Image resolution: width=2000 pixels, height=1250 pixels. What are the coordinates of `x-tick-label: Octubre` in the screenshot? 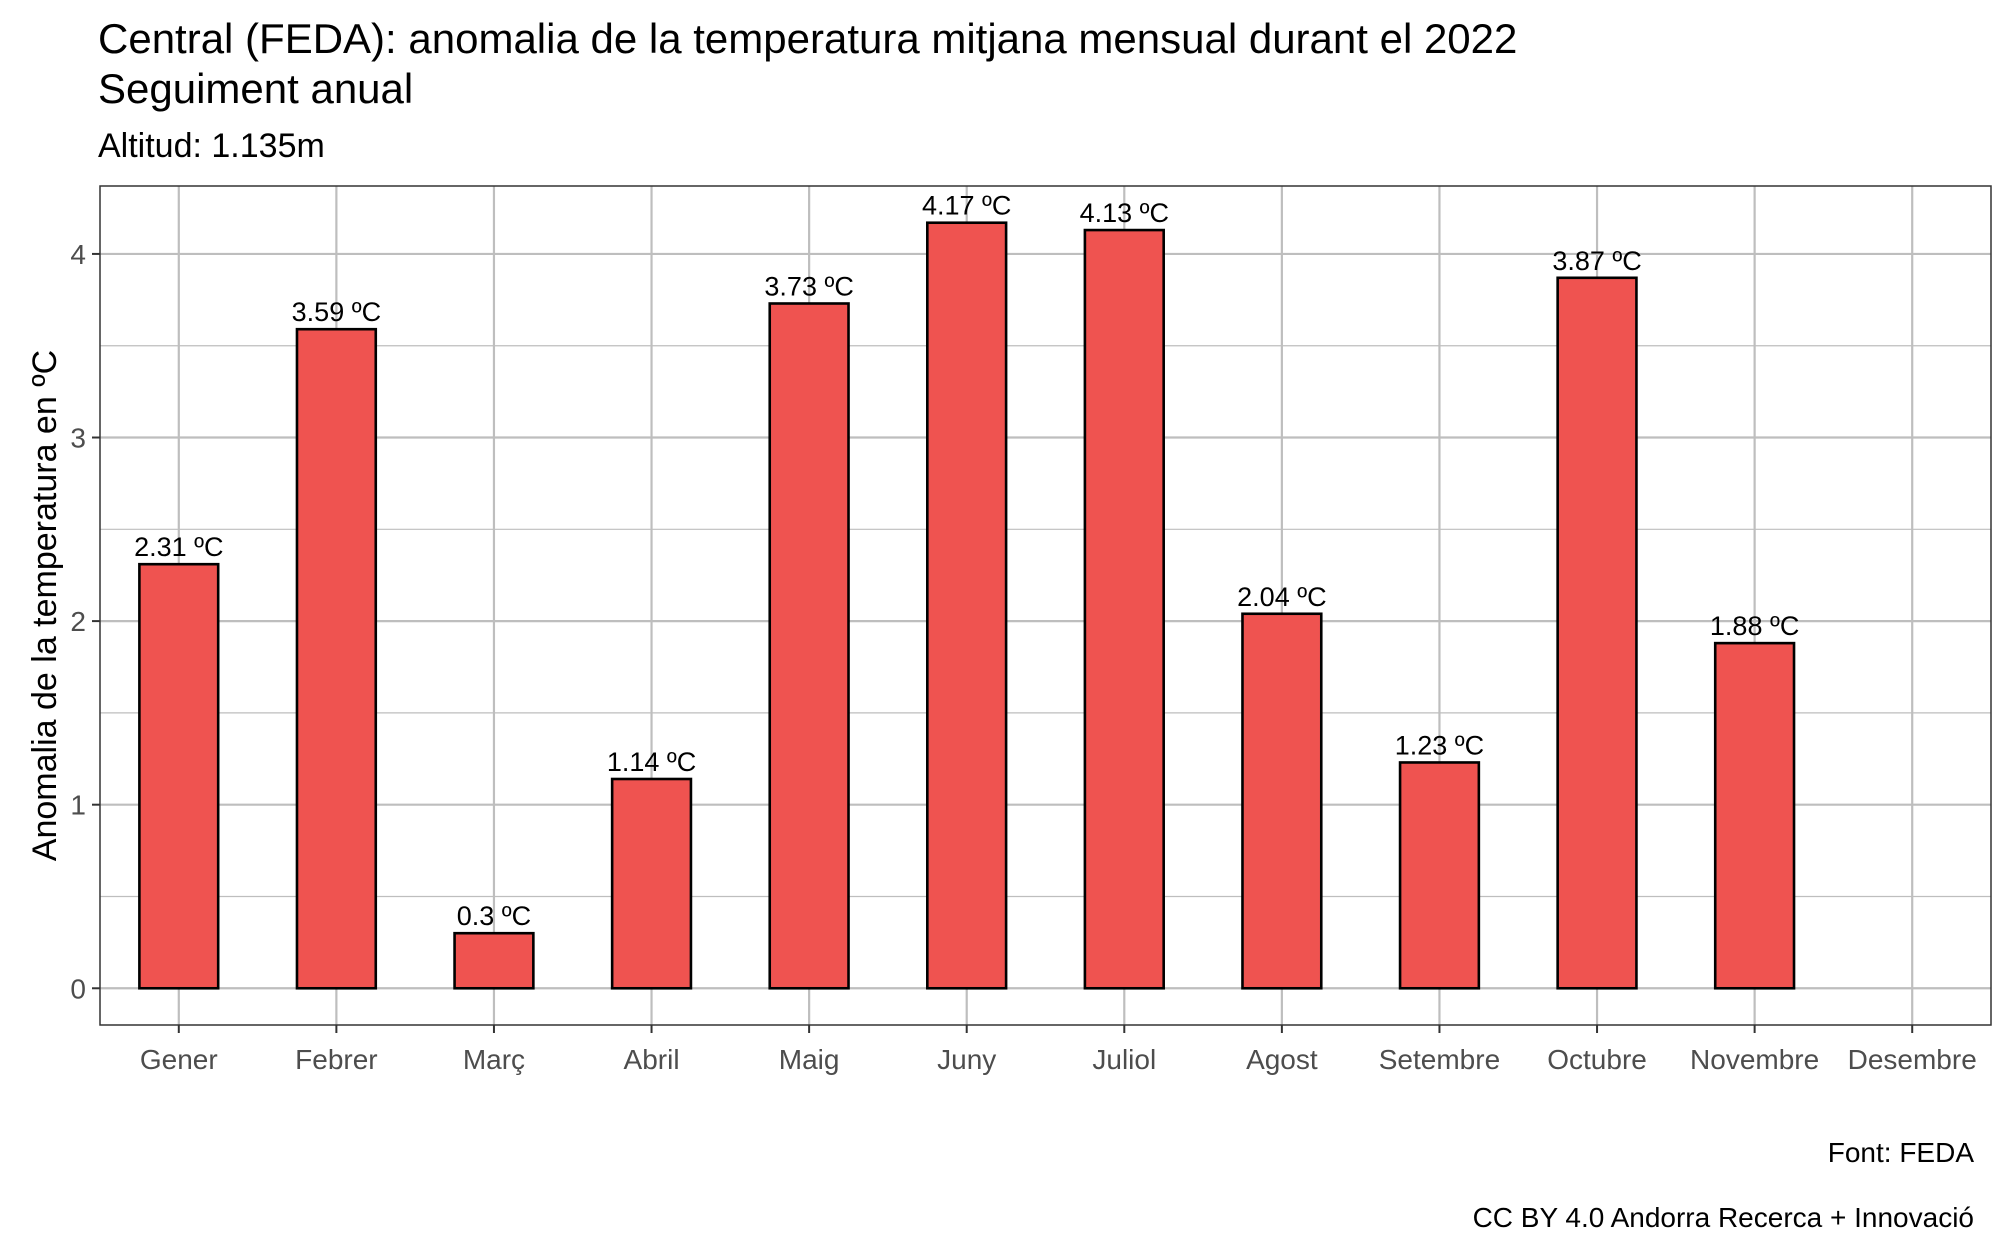 It's located at (1597, 1059).